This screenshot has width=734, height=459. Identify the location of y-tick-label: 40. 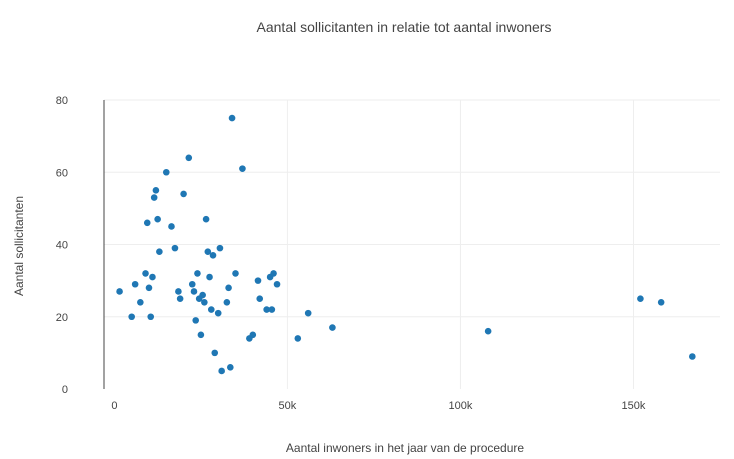
(62, 246).